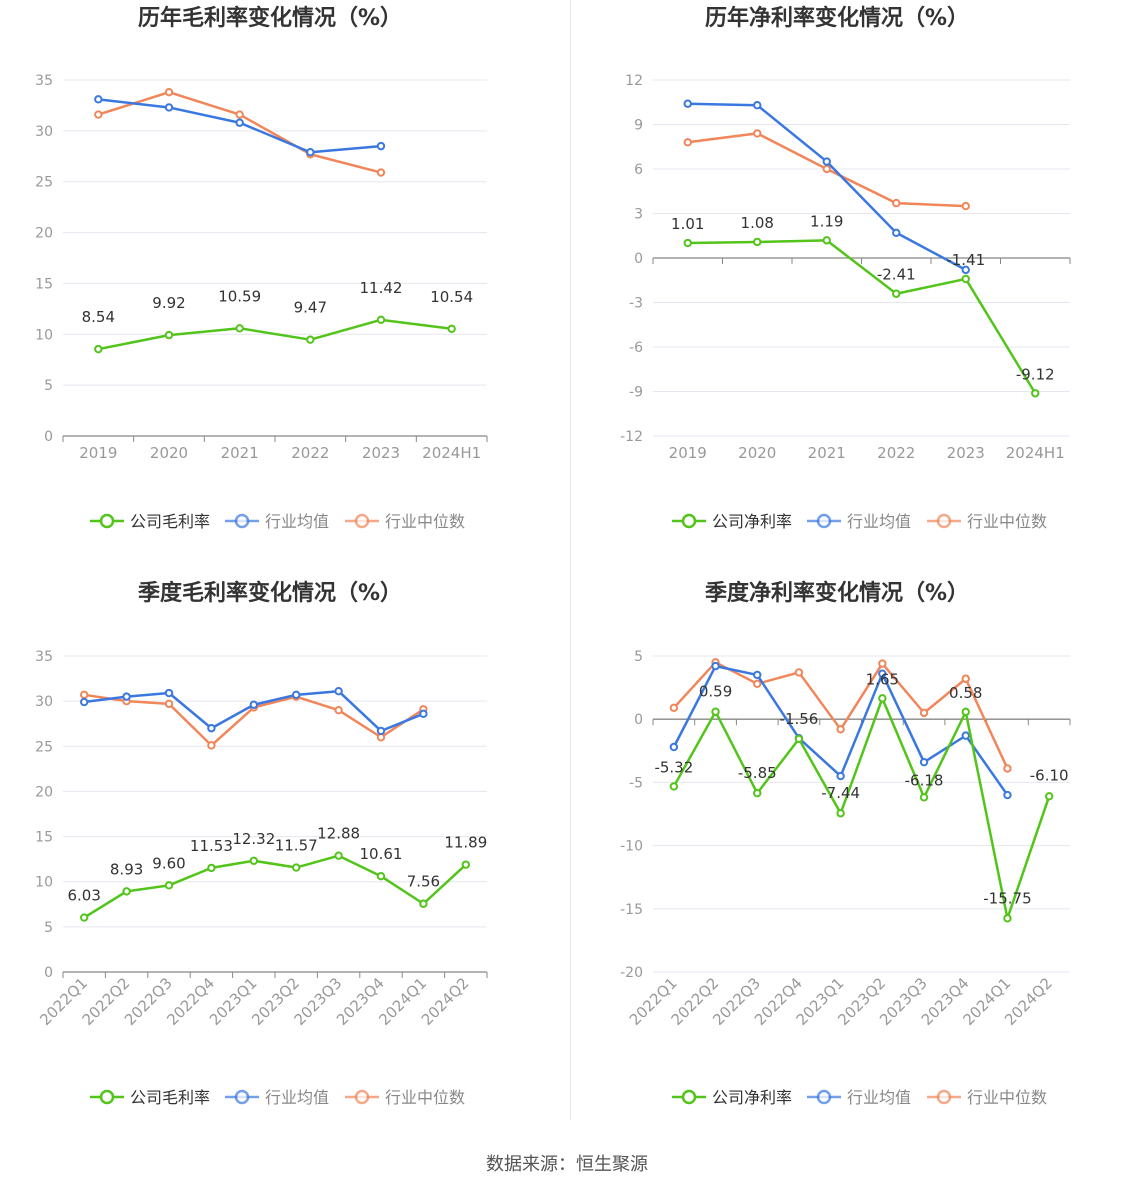 This screenshot has height=1188, width=1134. What do you see at coordinates (44, 132) in the screenshot?
I see `y-tick-label: 30` at bounding box center [44, 132].